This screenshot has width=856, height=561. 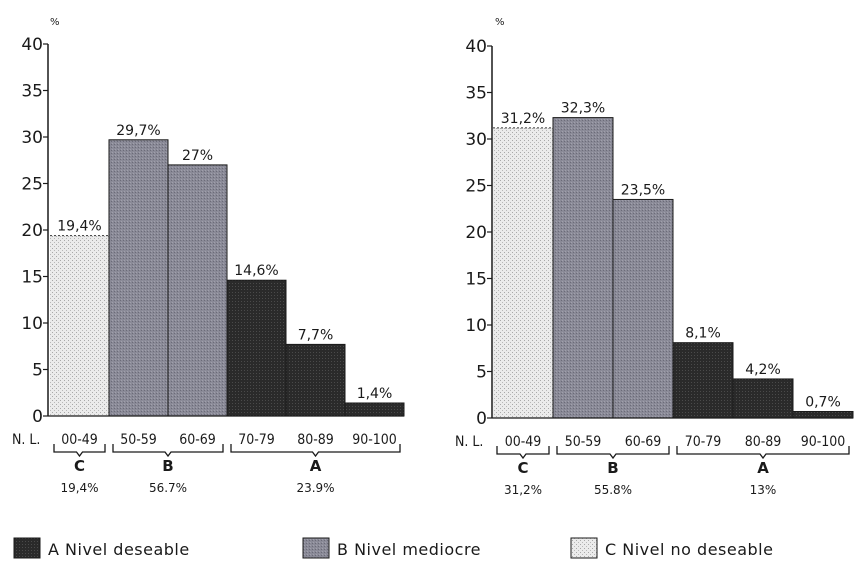 What do you see at coordinates (315, 488) in the screenshot?
I see `group-percent-label: 23.9%` at bounding box center [315, 488].